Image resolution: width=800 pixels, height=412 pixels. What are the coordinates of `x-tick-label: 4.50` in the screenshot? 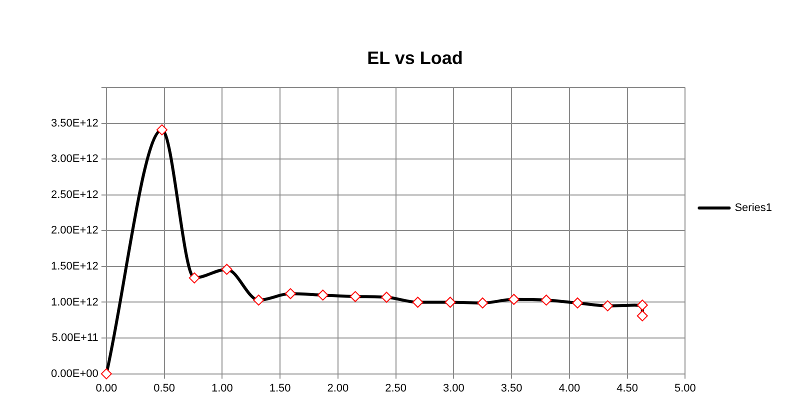 It's located at (627, 388).